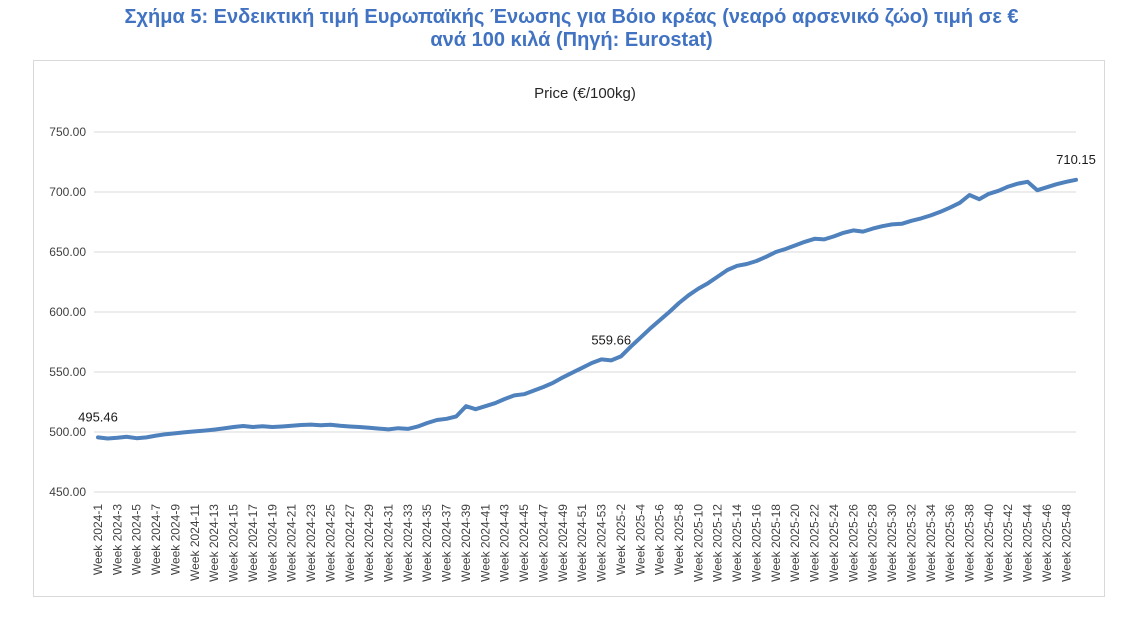 The width and height of the screenshot is (1143, 621). I want to click on x-tick-label: Week 2024-9, so click(175, 539).